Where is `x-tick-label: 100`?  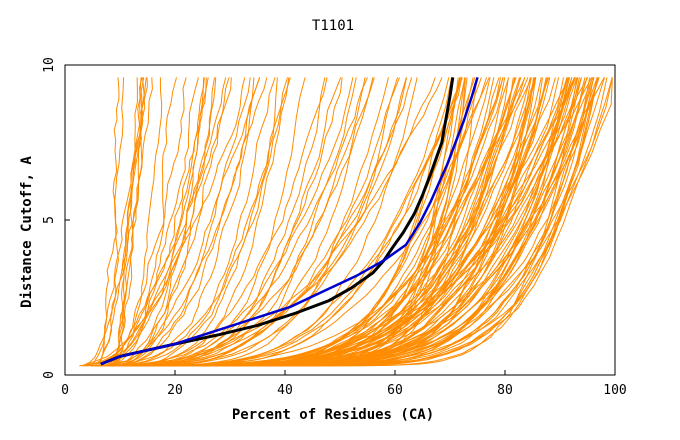 x-tick-label: 100 is located at coordinates (614, 390).